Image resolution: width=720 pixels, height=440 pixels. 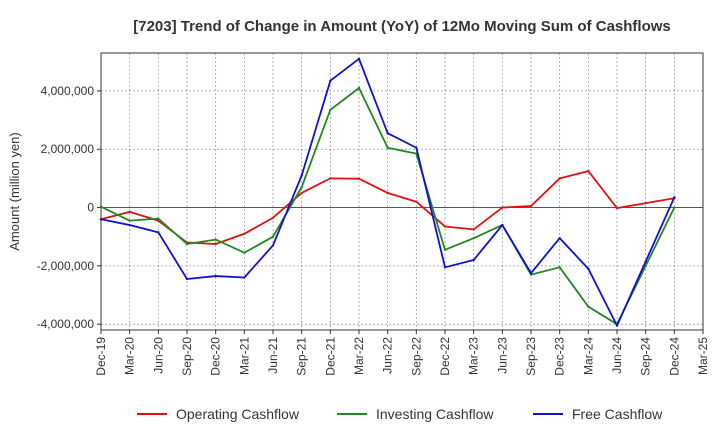 What do you see at coordinates (359, 356) in the screenshot?
I see `x-tick-label: Mar-22` at bounding box center [359, 356].